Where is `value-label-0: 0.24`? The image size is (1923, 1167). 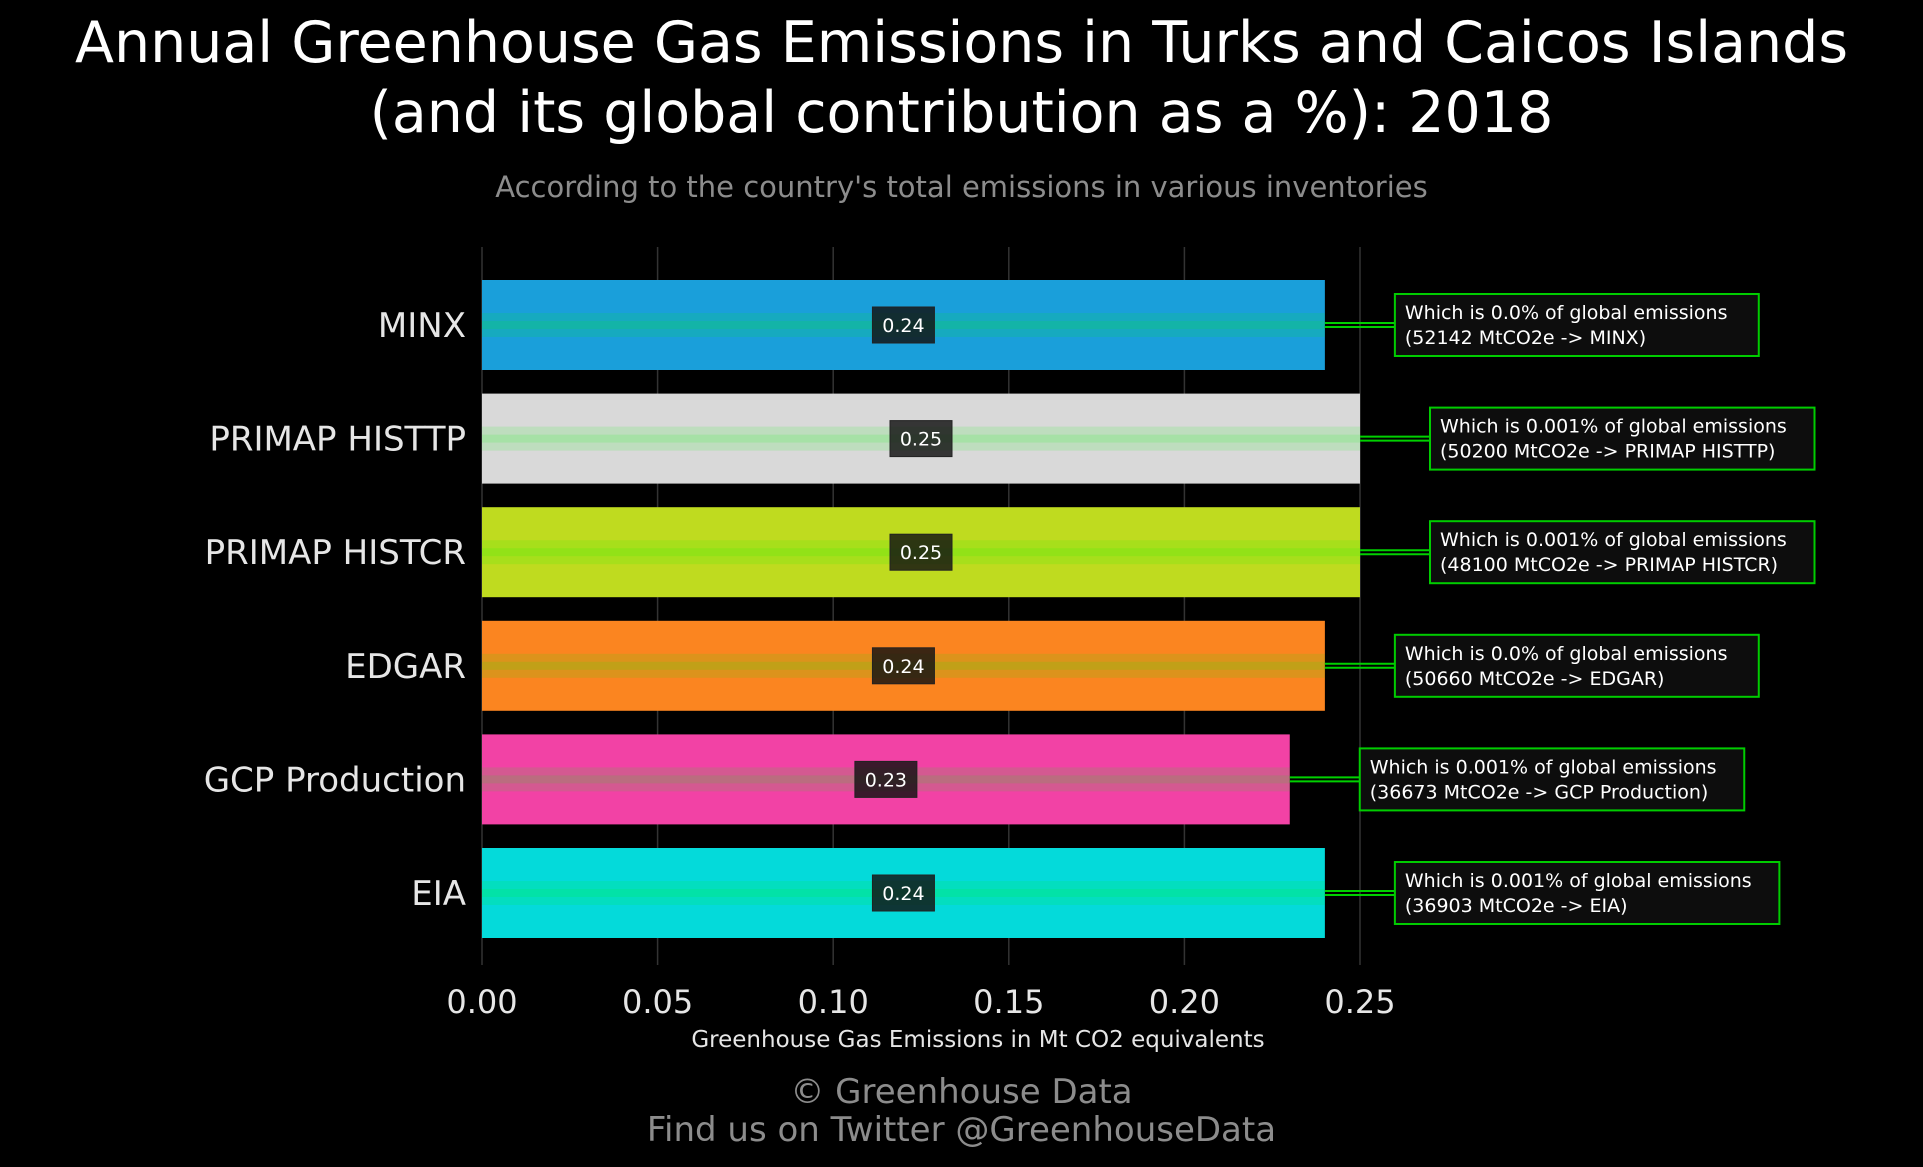 value-label-0: 0.24 is located at coordinates (903, 326).